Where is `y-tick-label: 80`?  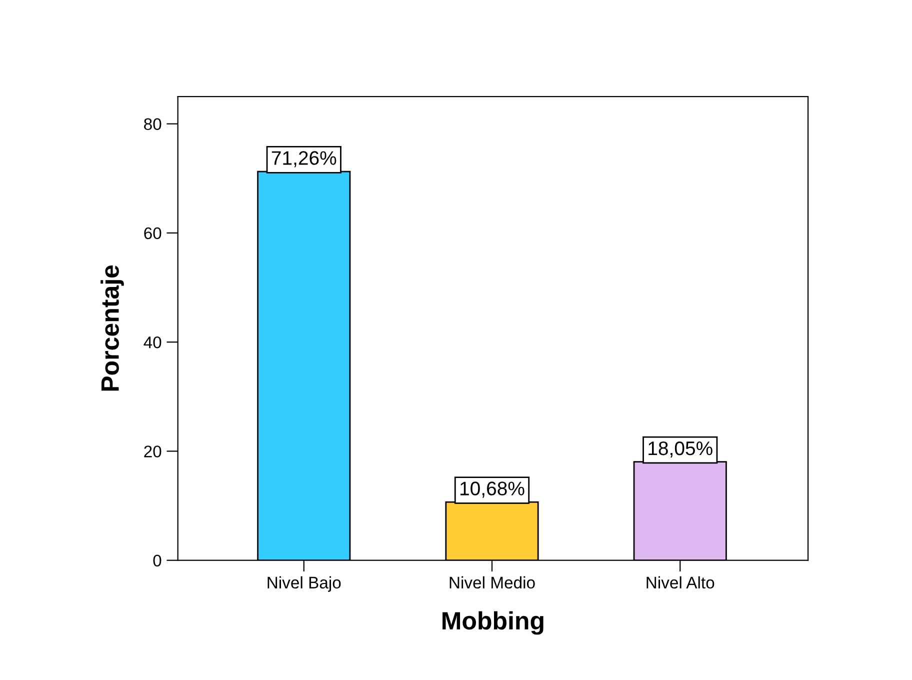 y-tick-label: 80 is located at coordinates (153, 124).